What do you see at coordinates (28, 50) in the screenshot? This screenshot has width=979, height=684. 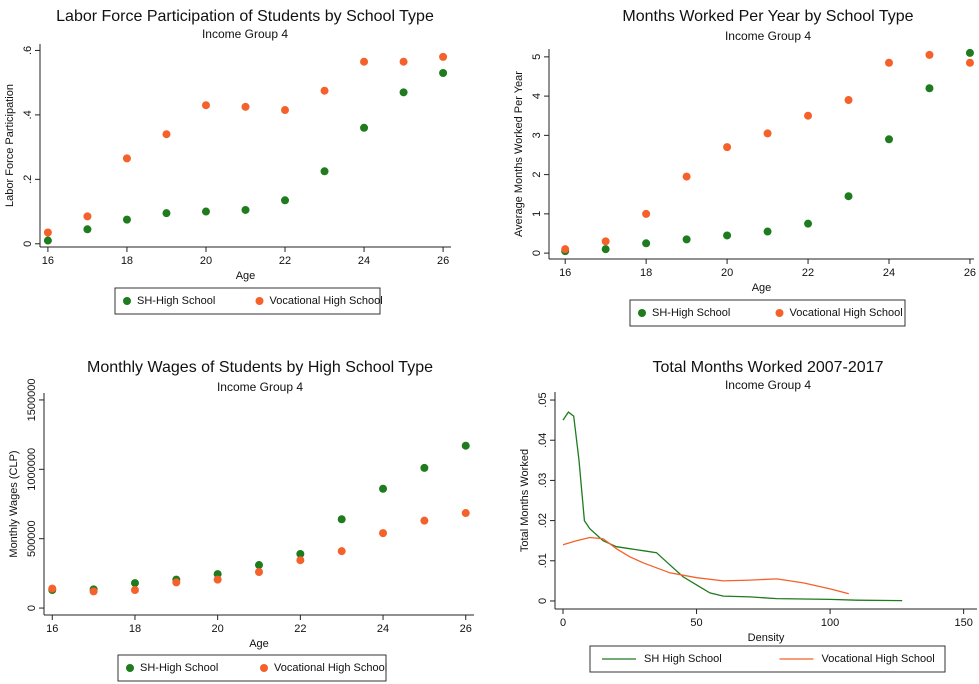 I see `y-tick-label: .6` at bounding box center [28, 50].